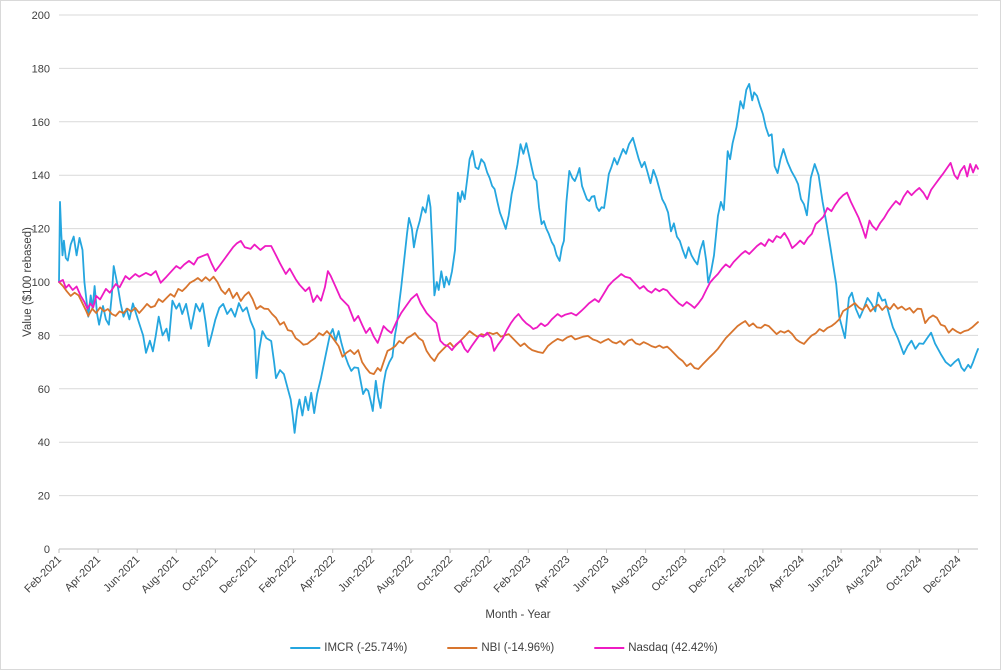 The image size is (1001, 670). I want to click on imcr-line-swatch, so click(305, 648).